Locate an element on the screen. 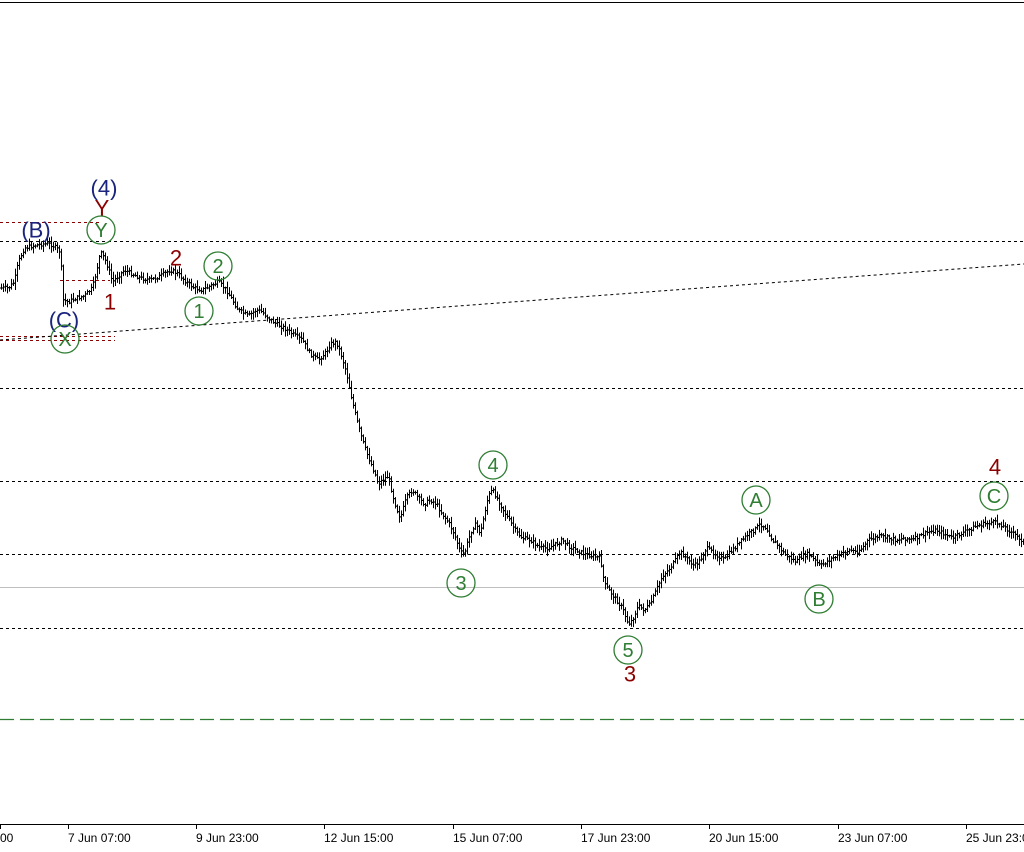 This screenshot has width=1024, height=852. wave-text: 4 is located at coordinates (995, 467).